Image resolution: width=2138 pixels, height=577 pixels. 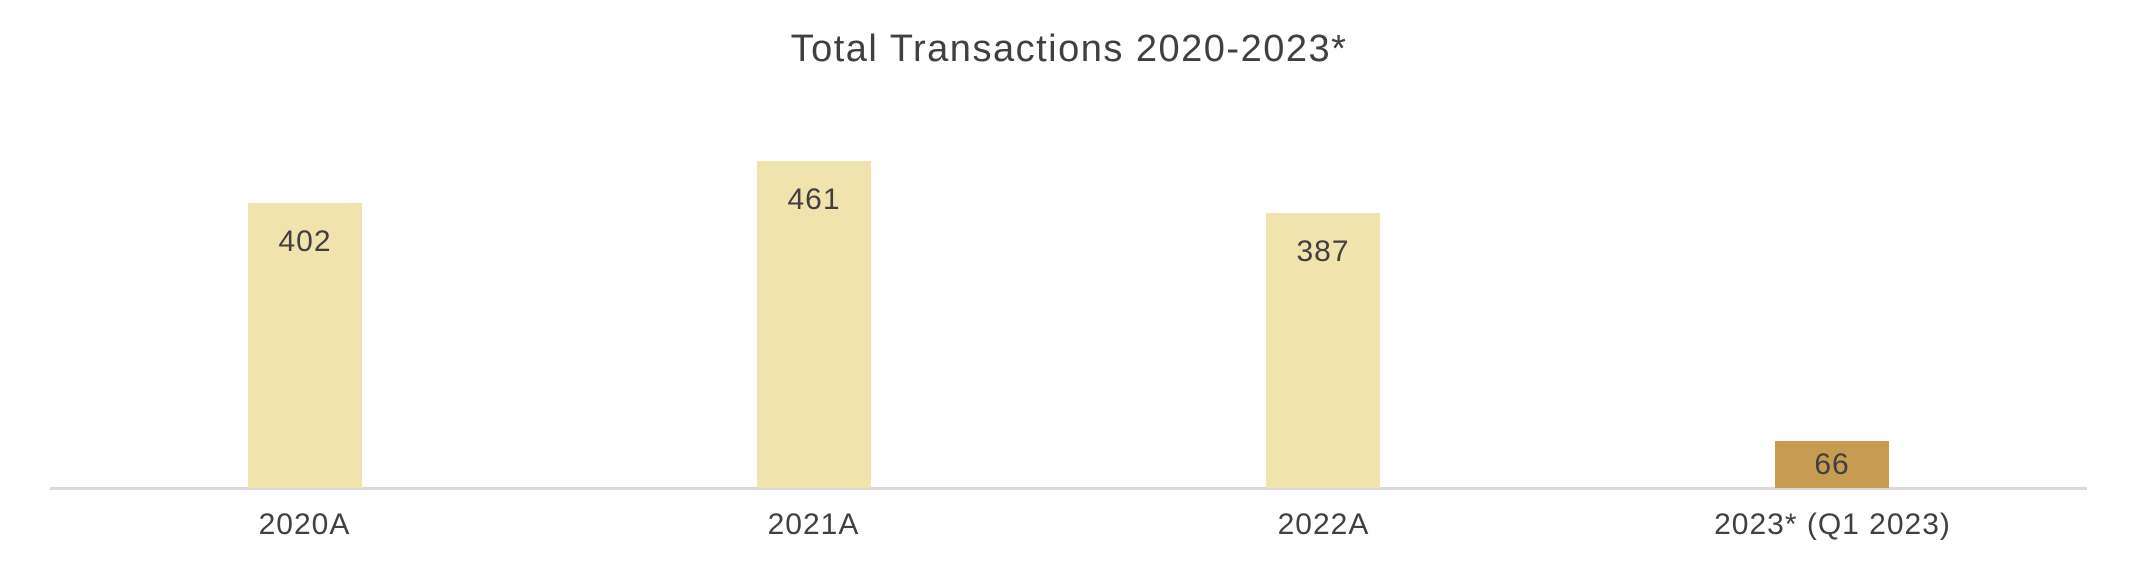 What do you see at coordinates (1323, 251) in the screenshot?
I see `data-label-2022a: 387` at bounding box center [1323, 251].